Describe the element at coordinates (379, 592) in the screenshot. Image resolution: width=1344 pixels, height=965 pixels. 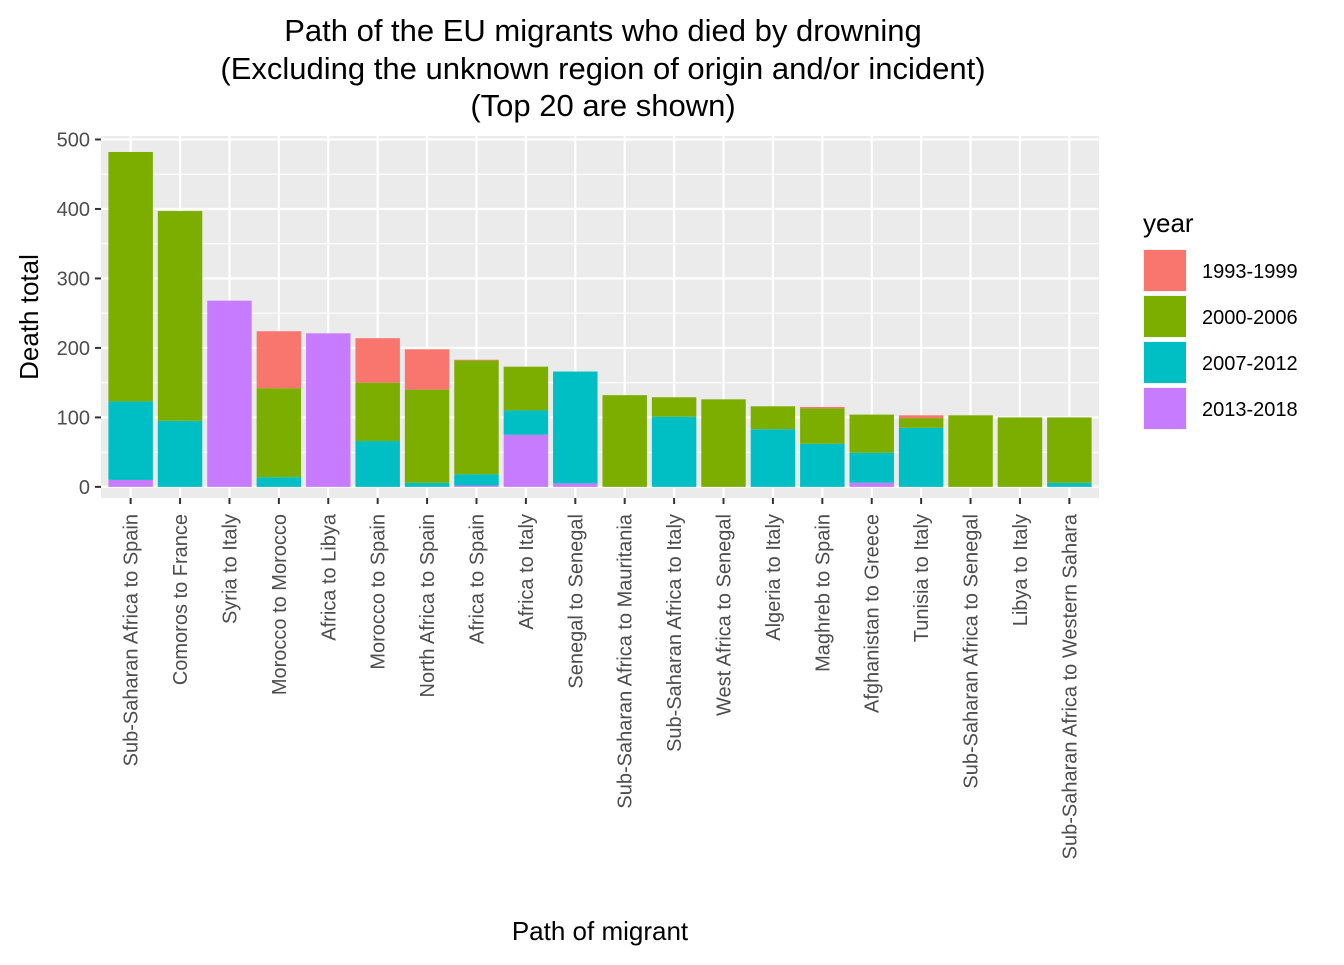
I see `x-tick-label-morocco-to-spain: Morocco to Spain` at that location.